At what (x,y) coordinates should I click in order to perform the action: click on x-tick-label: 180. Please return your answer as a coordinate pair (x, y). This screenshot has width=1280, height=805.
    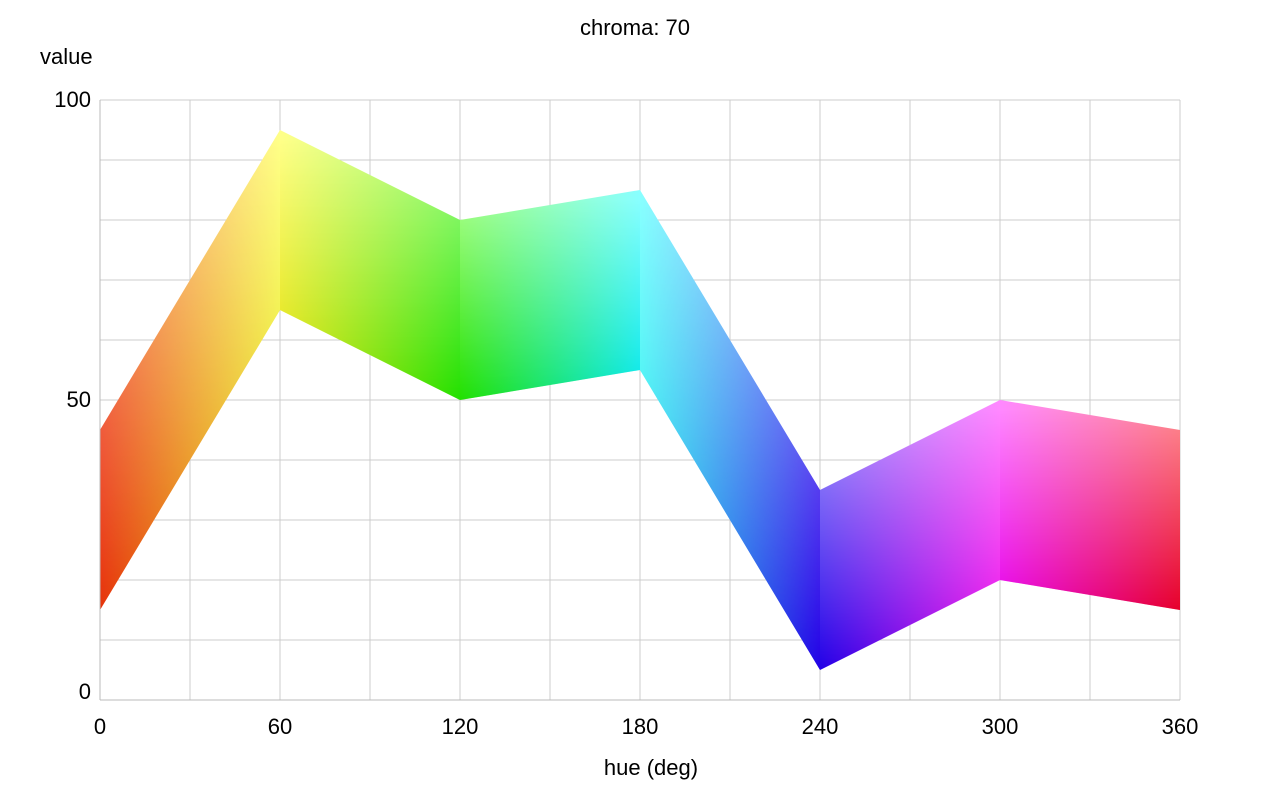
    Looking at the image, I should click on (640, 726).